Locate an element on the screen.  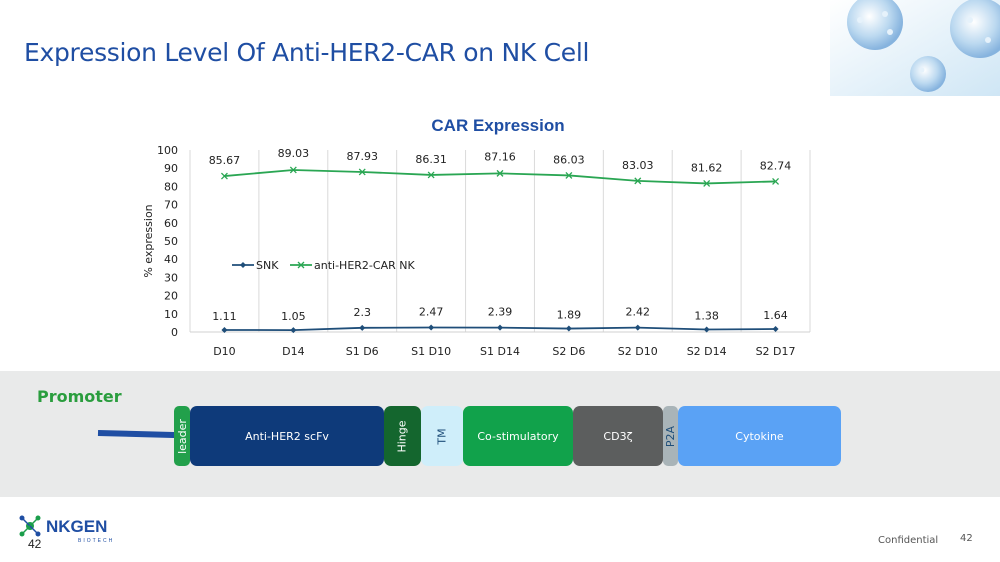
y-tick-label: 40 is located at coordinates (171, 259).